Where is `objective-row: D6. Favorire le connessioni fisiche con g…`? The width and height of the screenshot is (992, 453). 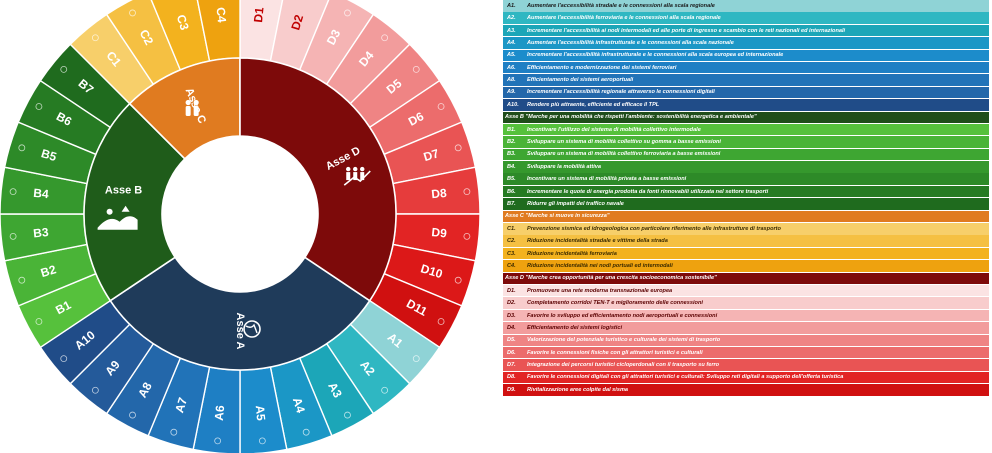 objective-row: D6. Favorire le connessioni fisiche con g… is located at coordinates (746, 352).